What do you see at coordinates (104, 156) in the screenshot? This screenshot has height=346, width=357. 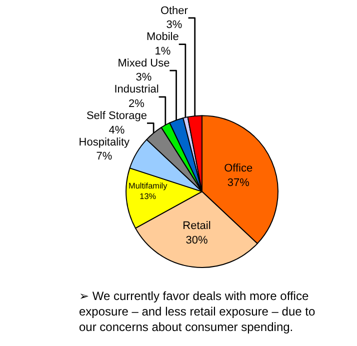 I see `data-label: 7%` at bounding box center [104, 156].